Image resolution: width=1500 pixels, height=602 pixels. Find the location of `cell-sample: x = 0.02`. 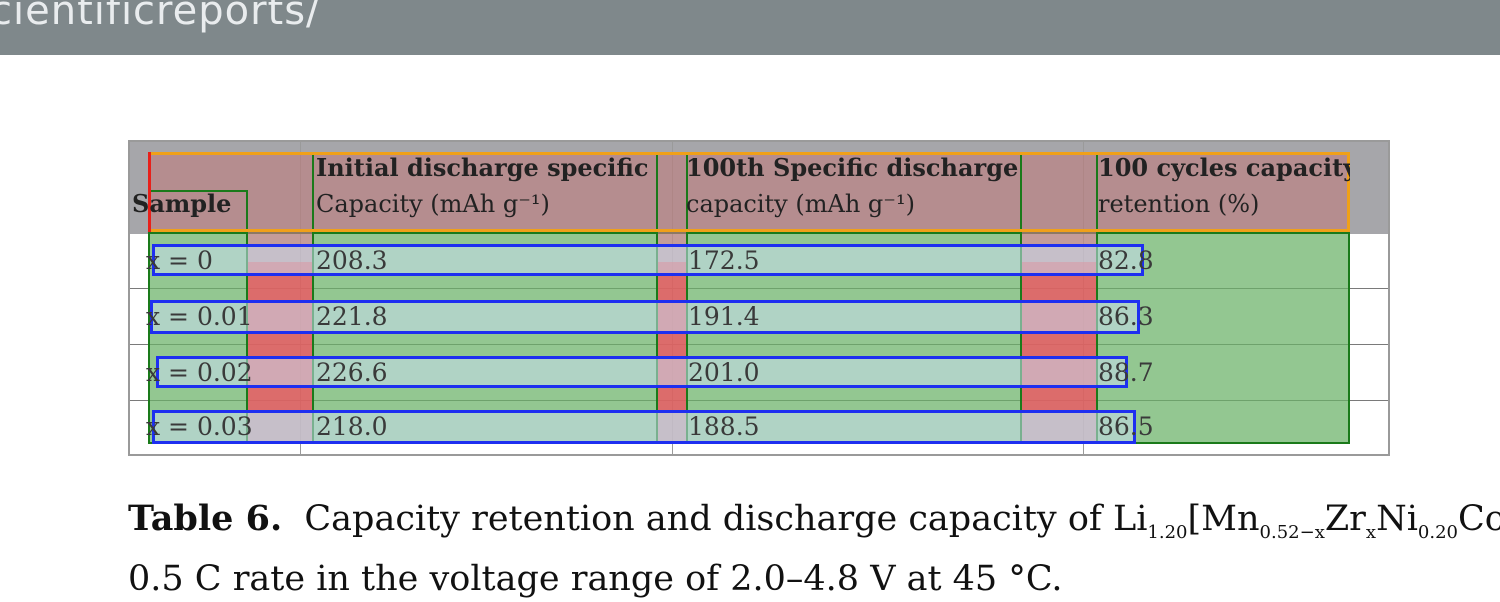

cell-sample: x = 0.02 is located at coordinates (199, 372).